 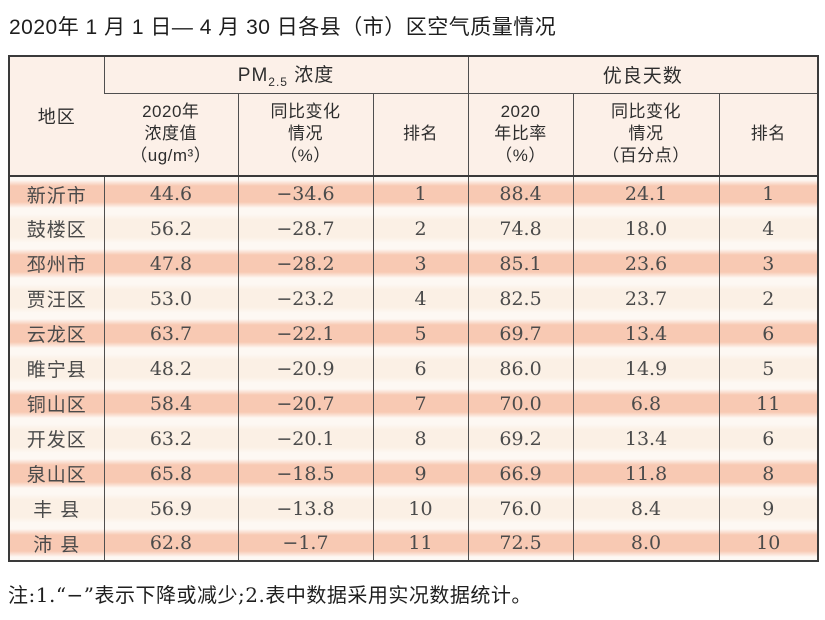 What do you see at coordinates (283, 27) in the screenshot?
I see `page-title: 2020年 1 月 1 日— 4 月 30 日各县（市）区空气质量情况` at bounding box center [283, 27].